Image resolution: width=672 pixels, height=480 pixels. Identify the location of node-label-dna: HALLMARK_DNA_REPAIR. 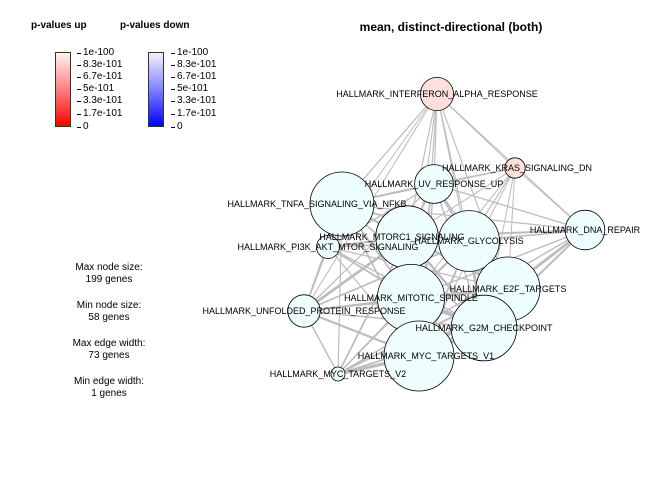
(585, 230).